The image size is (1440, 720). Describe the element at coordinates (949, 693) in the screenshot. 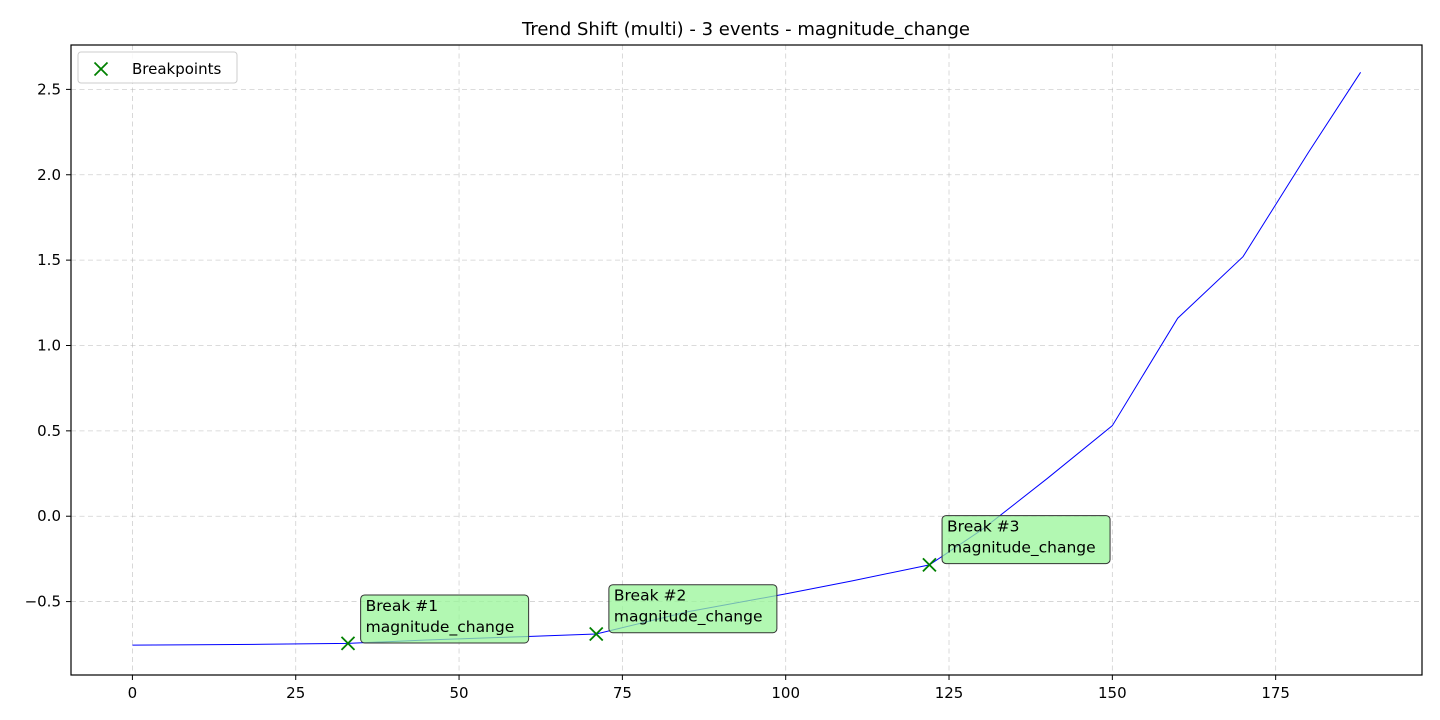

I see `x-tick-label: 125` at that location.